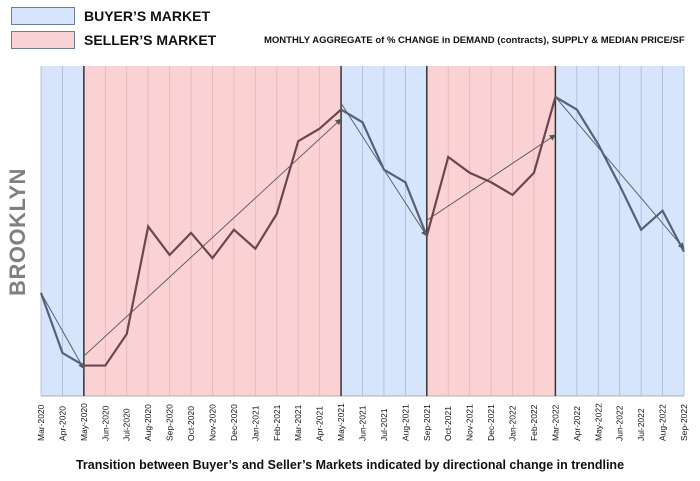  Describe the element at coordinates (620, 423) in the screenshot. I see `x-tick-label: Jun-2022` at that location.